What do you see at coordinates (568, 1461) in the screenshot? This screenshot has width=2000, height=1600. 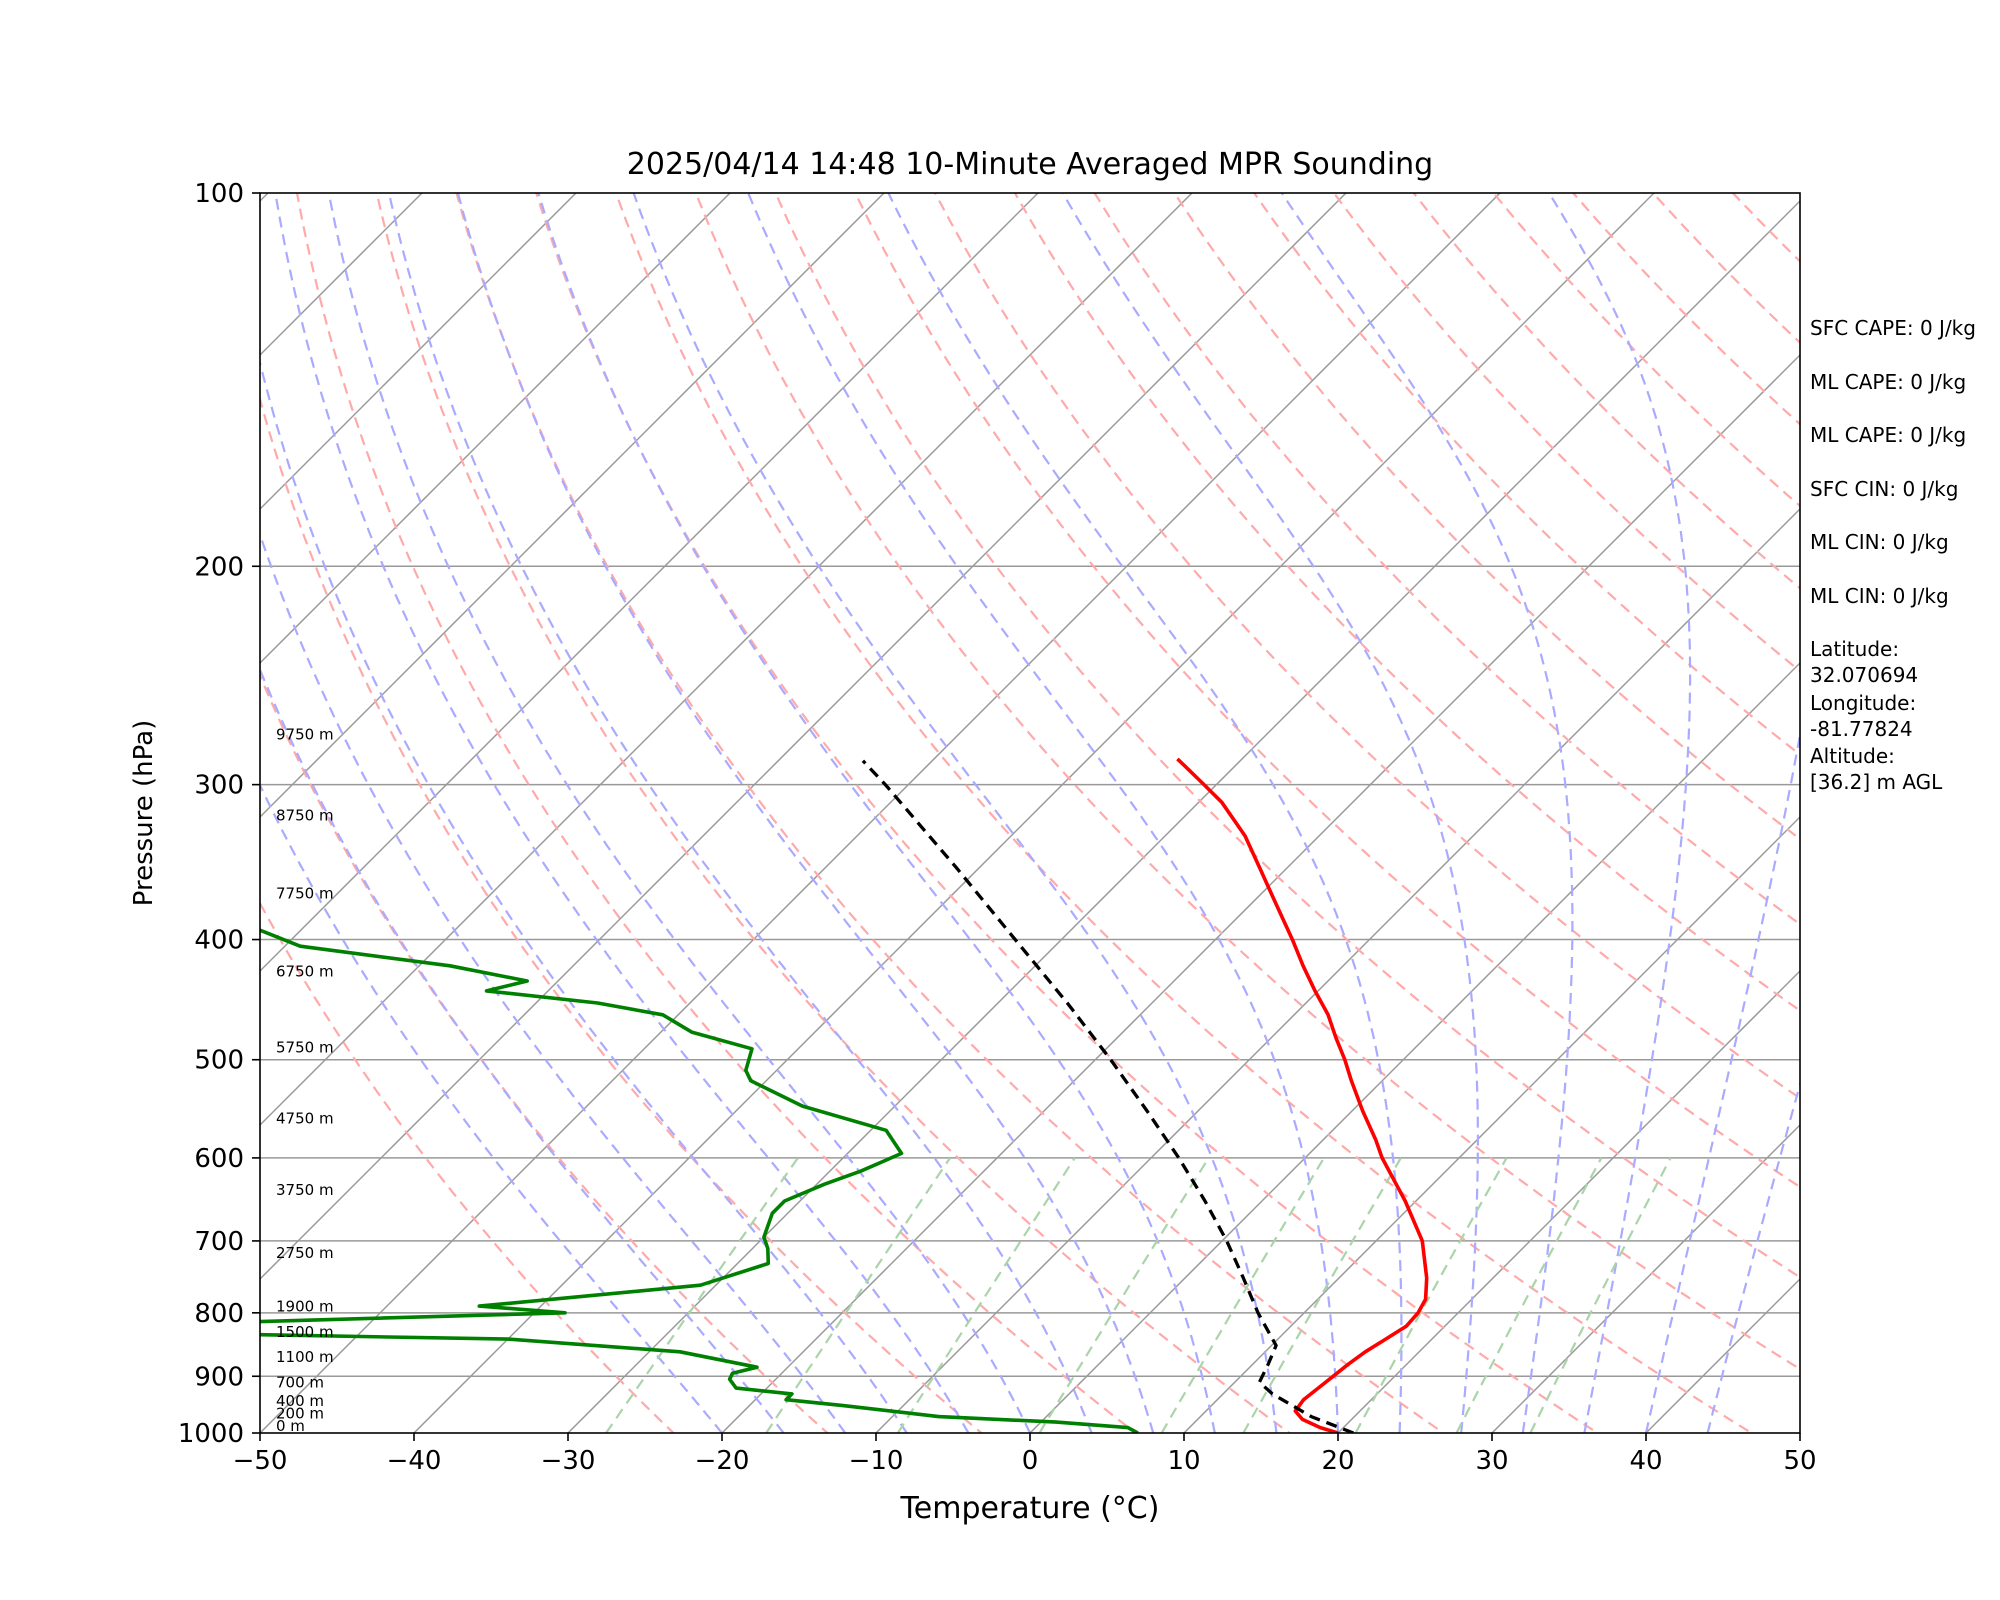 I see `x-tick-label: −30` at bounding box center [568, 1461].